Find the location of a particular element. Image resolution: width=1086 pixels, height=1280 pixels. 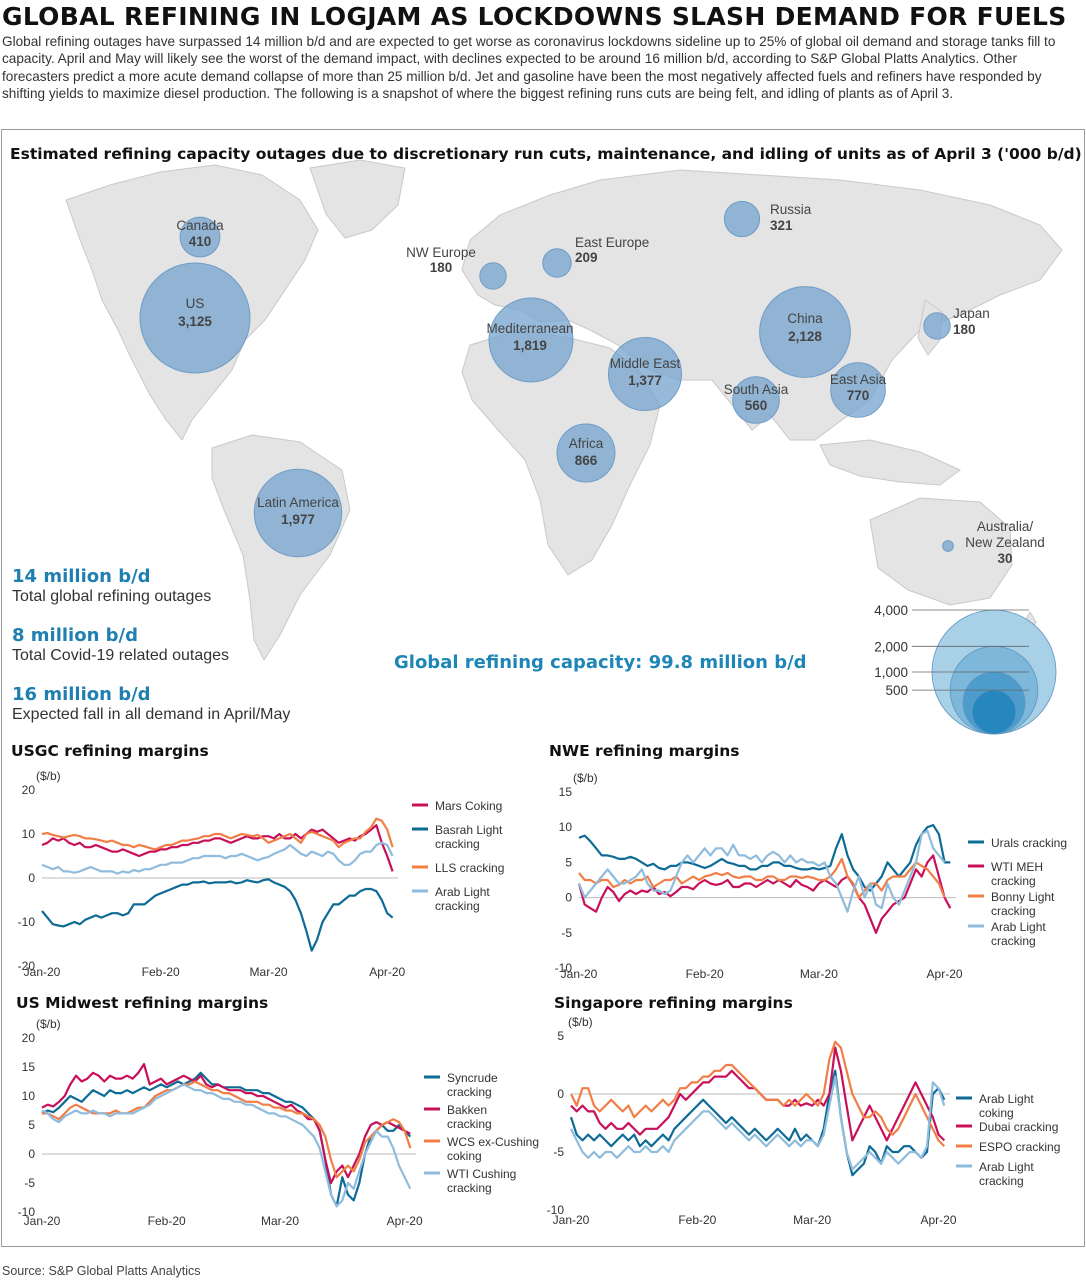

source-note: Source: S&P Global Platts Analytics is located at coordinates (101, 1271).